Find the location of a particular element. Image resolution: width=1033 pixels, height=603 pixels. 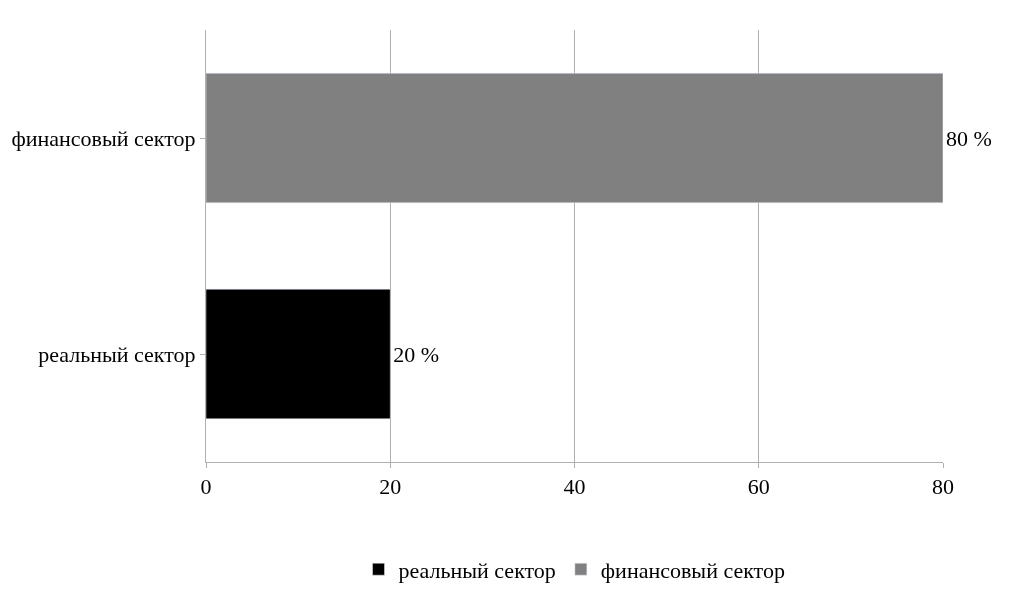

data-label: 80 % is located at coordinates (969, 138).